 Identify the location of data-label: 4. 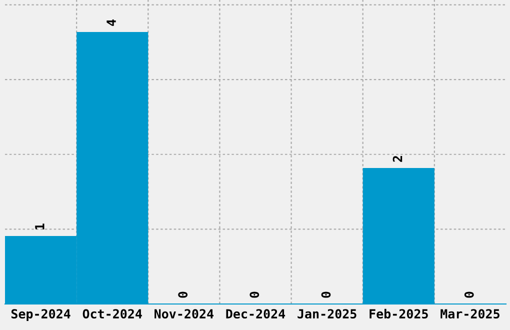
(111, 23).